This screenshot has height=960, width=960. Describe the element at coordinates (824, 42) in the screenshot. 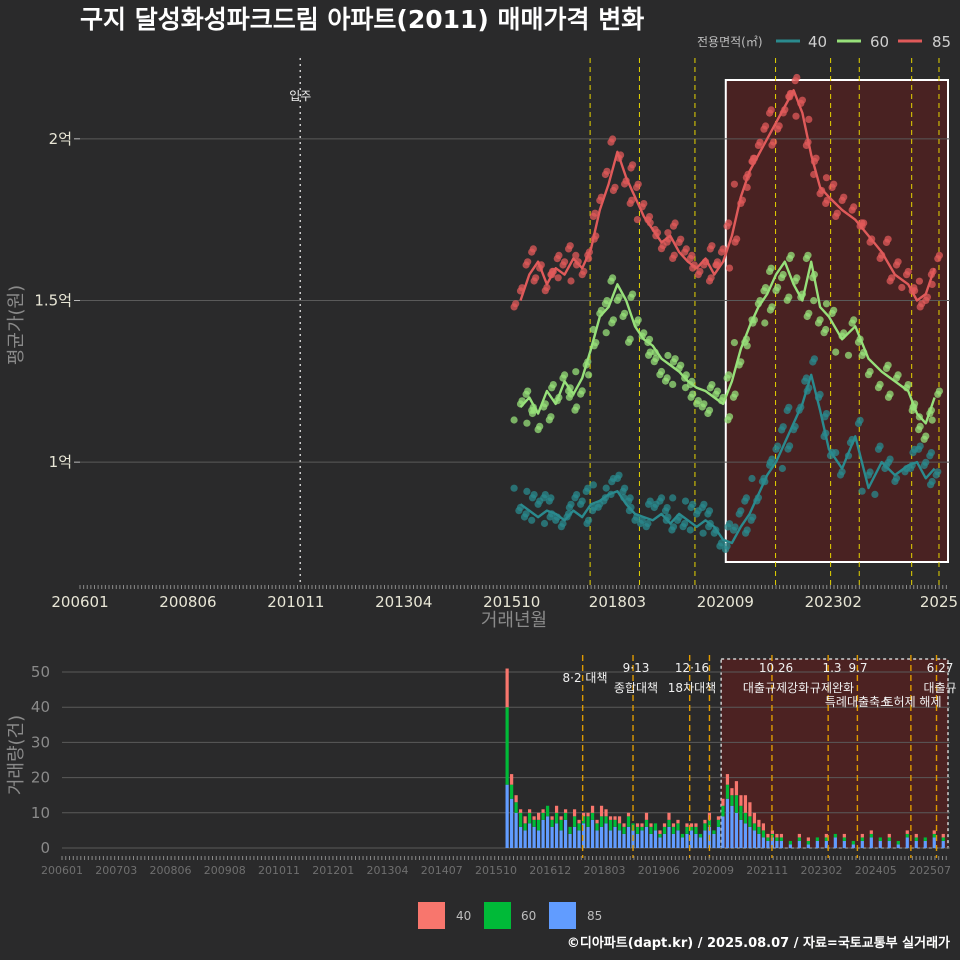

I see `legend-top: 전용면적(㎡) 40 60 85` at that location.